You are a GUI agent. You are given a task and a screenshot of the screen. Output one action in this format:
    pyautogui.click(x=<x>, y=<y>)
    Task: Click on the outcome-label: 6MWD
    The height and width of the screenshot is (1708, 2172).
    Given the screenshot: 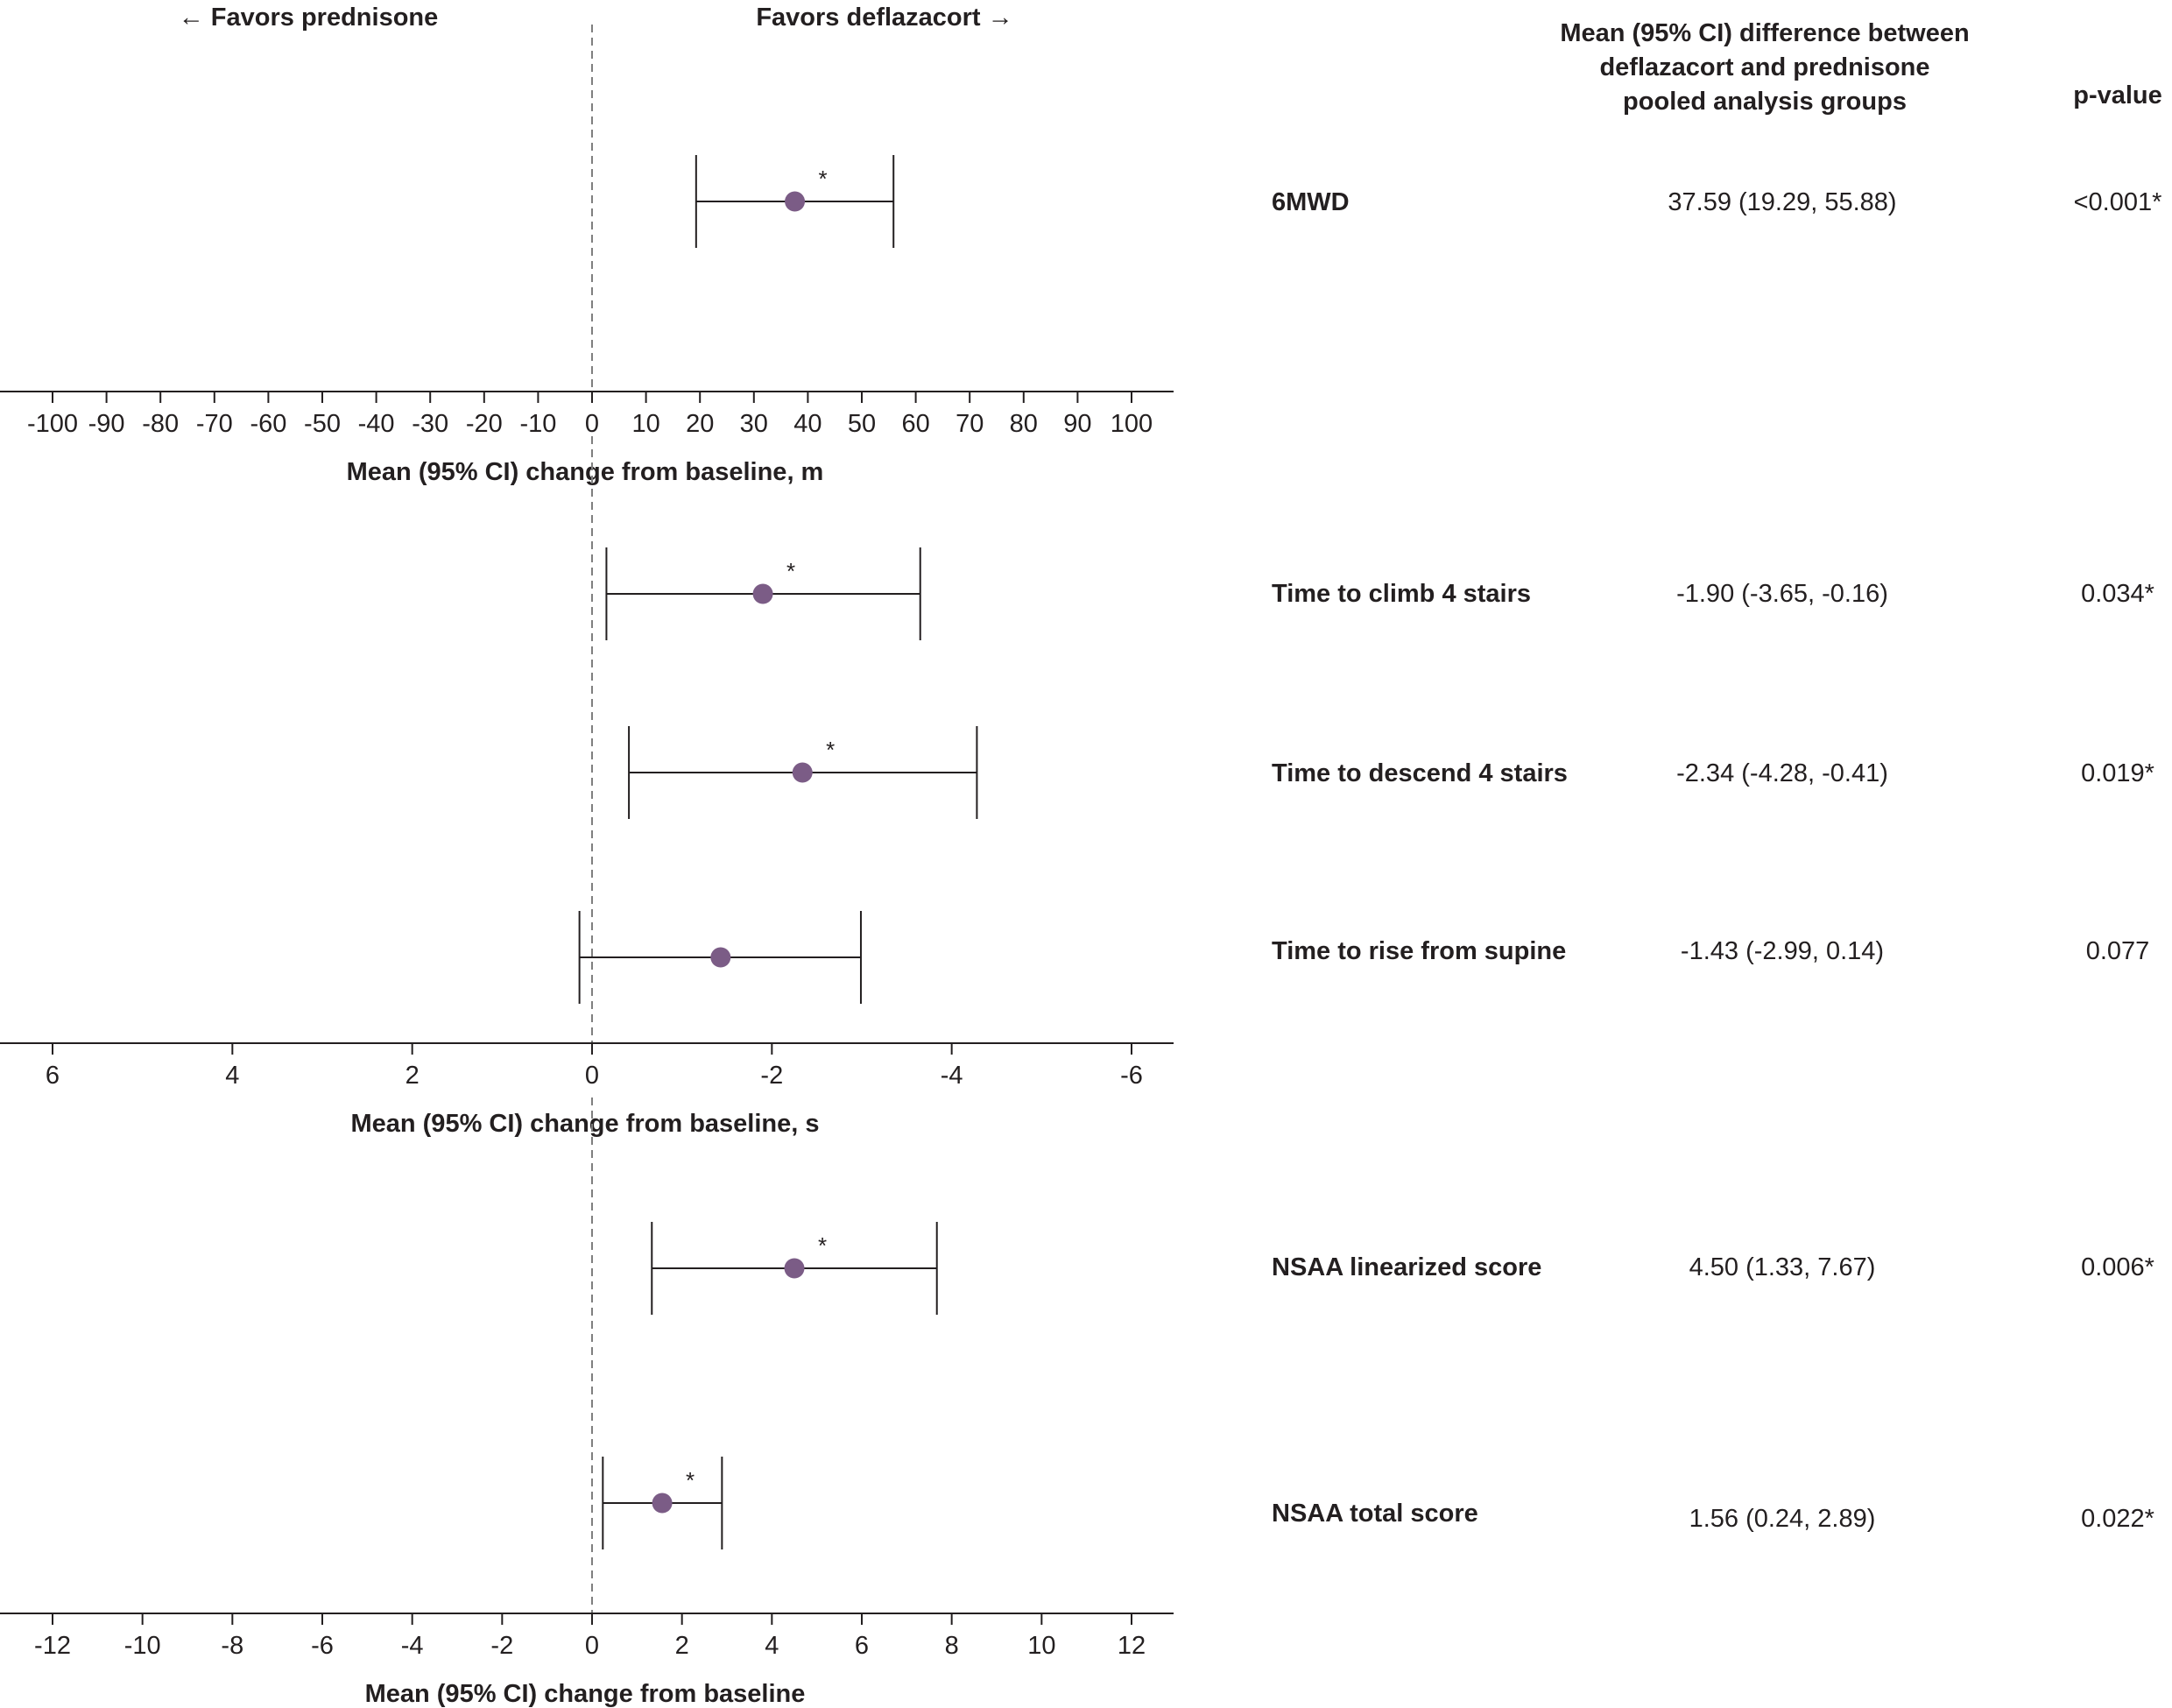 What is the action you would take?
    pyautogui.click(x=1311, y=202)
    